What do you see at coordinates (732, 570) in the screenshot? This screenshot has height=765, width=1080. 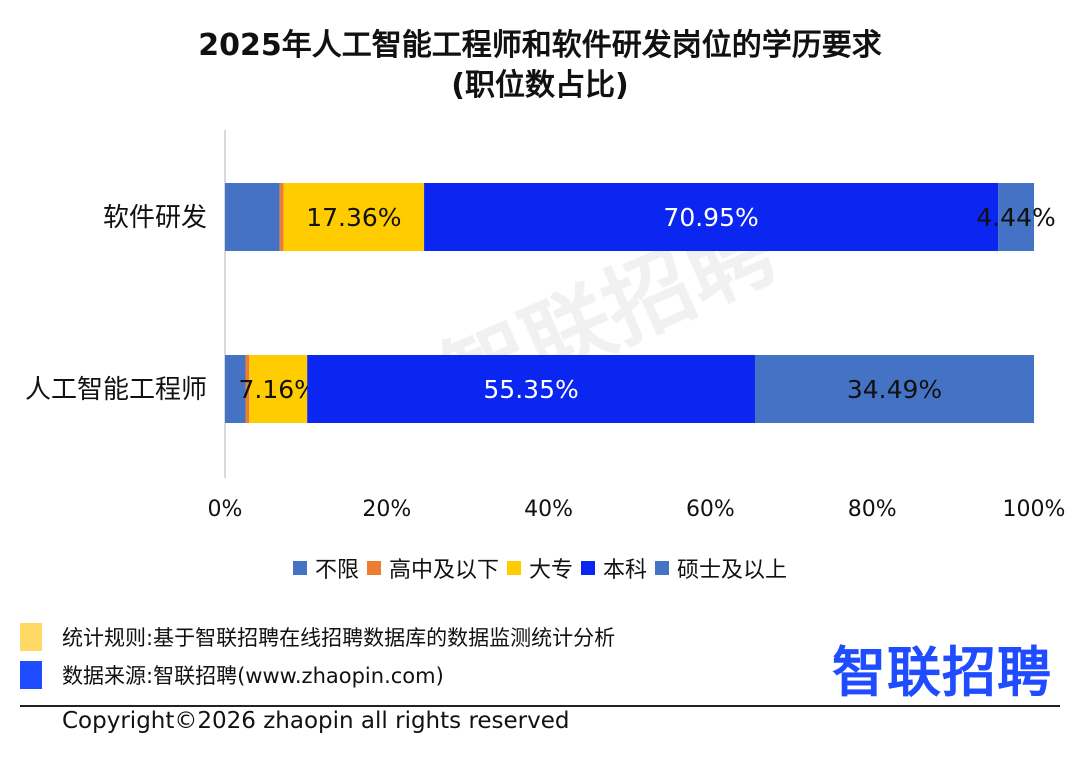 I see `legend-label: 硕士及以上` at bounding box center [732, 570].